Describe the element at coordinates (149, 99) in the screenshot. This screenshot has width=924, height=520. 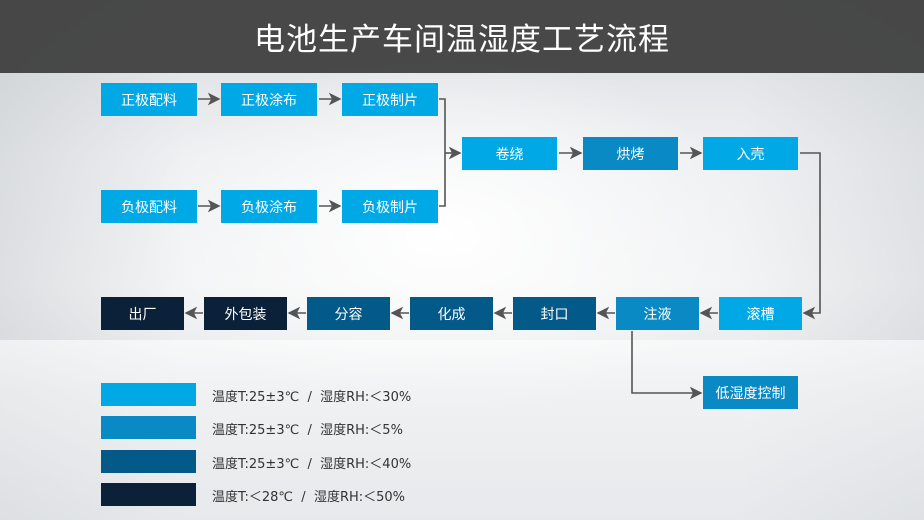
I see `step-pos-mix: 正极配料` at that location.